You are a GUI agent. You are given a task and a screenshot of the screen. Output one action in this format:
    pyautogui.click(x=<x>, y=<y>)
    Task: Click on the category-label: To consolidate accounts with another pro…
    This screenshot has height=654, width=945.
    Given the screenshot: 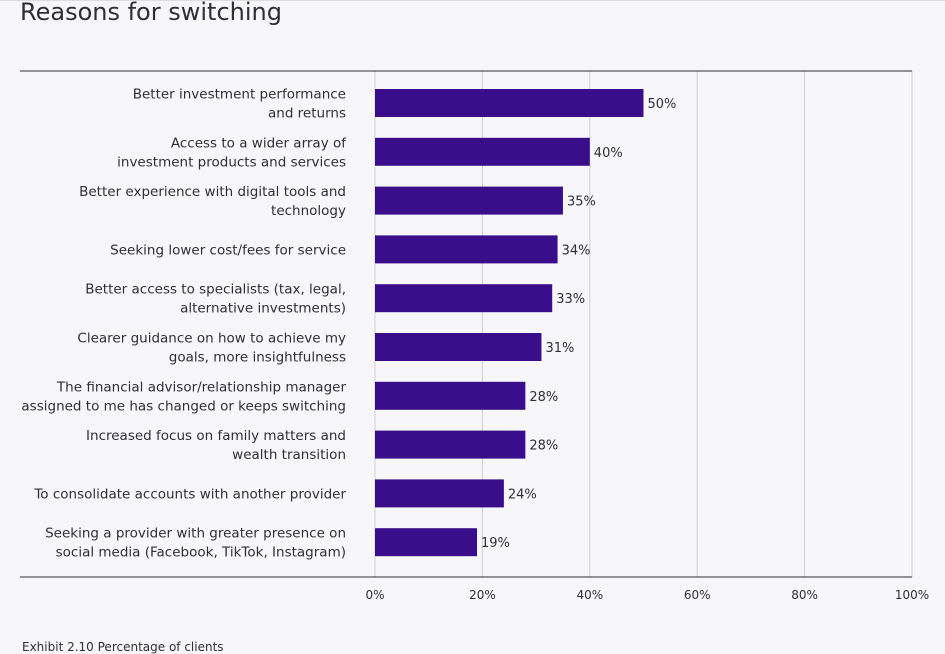 What is the action you would take?
    pyautogui.click(x=189, y=494)
    